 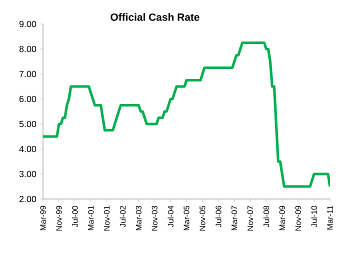 What do you see at coordinates (155, 17) in the screenshot?
I see `chart-title: Official Cash Rate` at bounding box center [155, 17].